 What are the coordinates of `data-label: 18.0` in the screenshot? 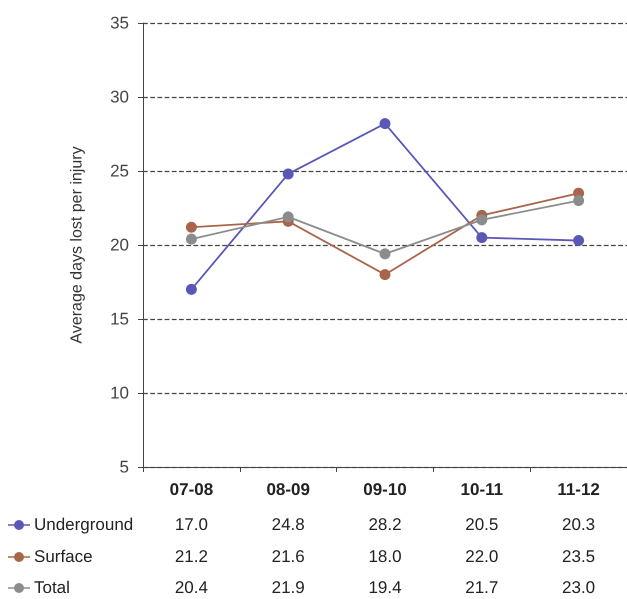 It's located at (385, 557).